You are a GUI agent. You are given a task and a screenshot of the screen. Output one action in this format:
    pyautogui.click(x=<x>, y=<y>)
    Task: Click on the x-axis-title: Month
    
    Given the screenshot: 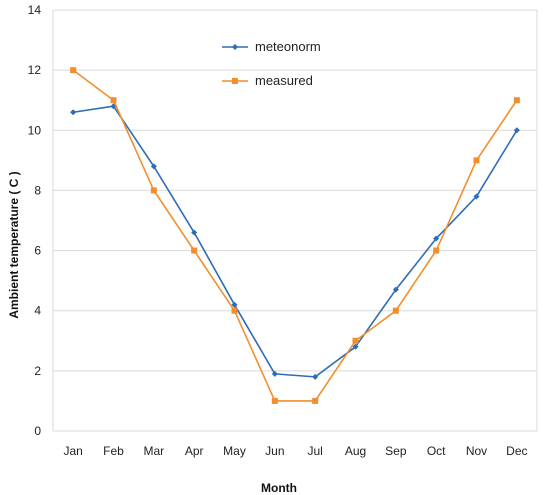 What is the action you would take?
    pyautogui.click(x=279, y=488)
    